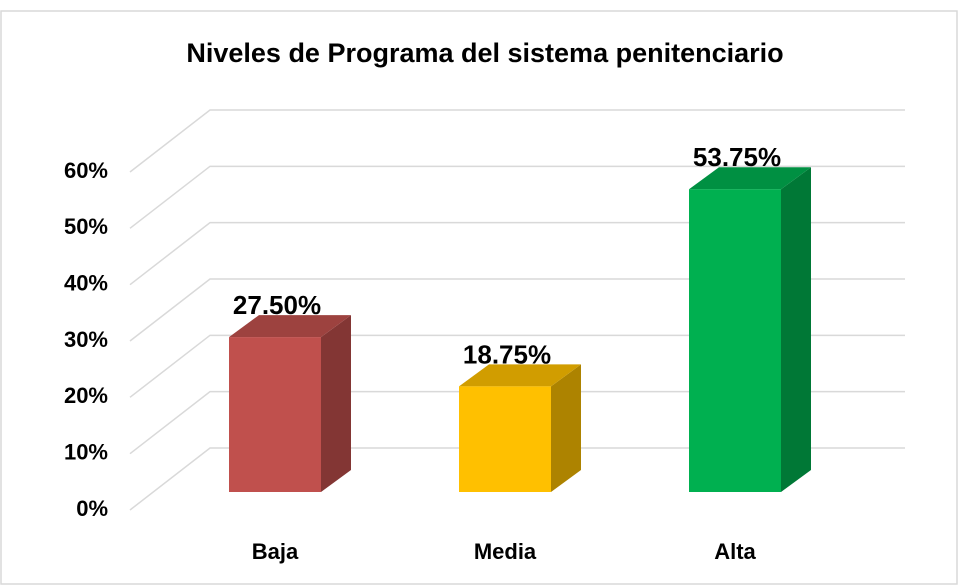 This screenshot has width=958, height=585. I want to click on y-tick-label: 60%, so click(86, 170).